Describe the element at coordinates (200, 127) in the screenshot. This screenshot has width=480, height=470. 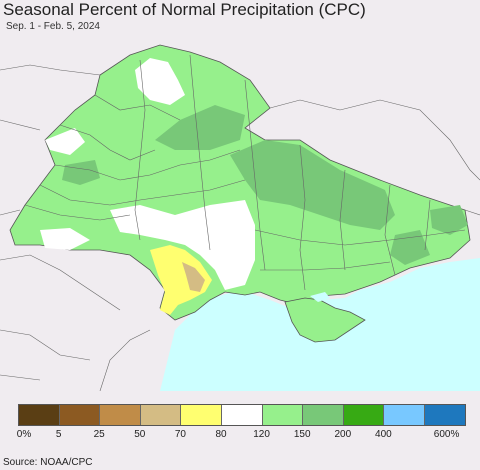
I see `mid-green-north` at that location.